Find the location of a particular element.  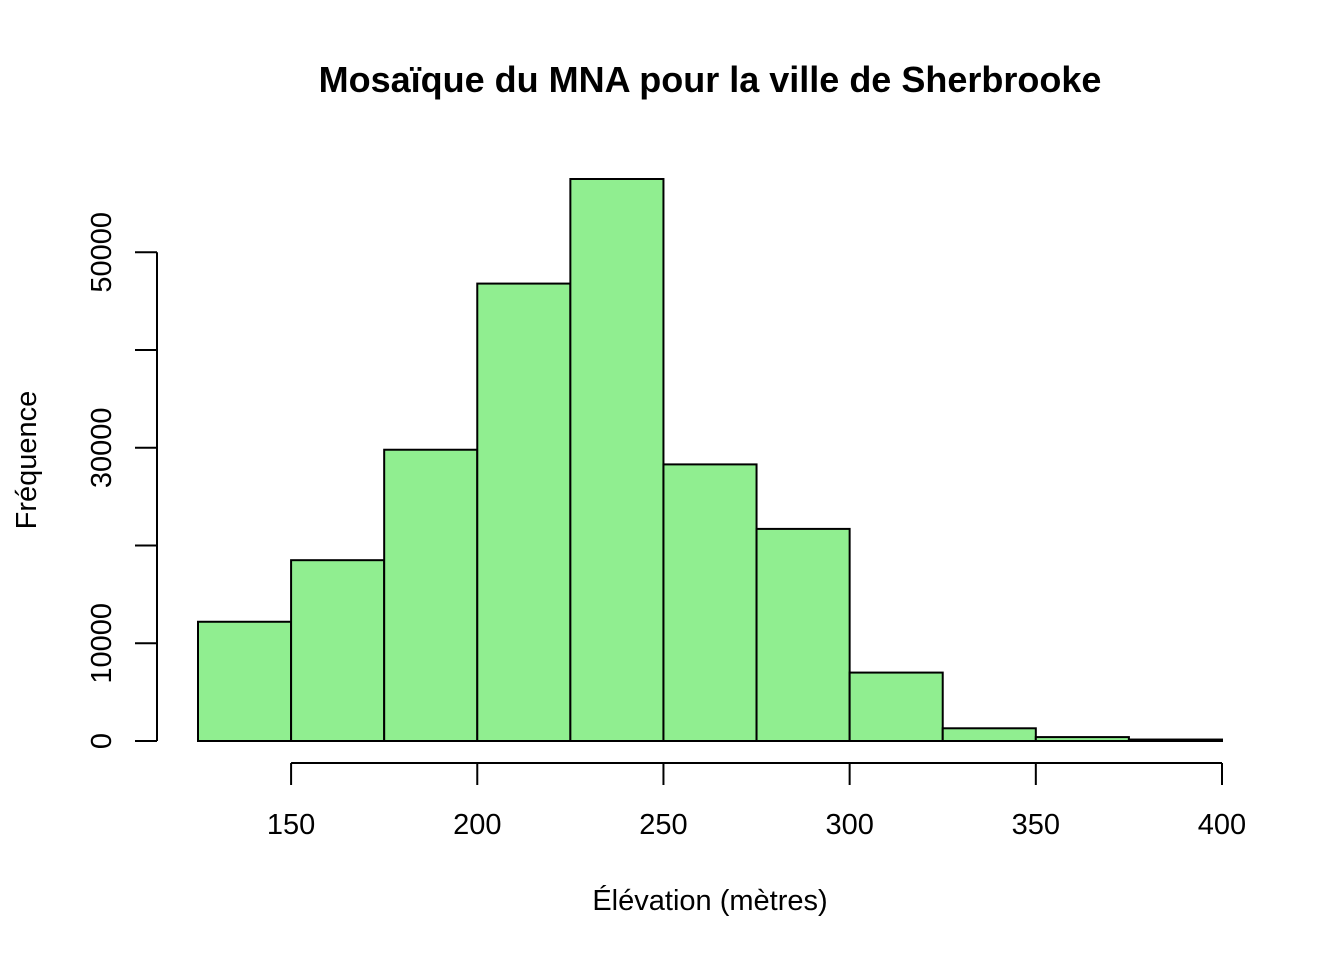

x-axis: 150 200 250 300 350 400 is located at coordinates (756, 801).